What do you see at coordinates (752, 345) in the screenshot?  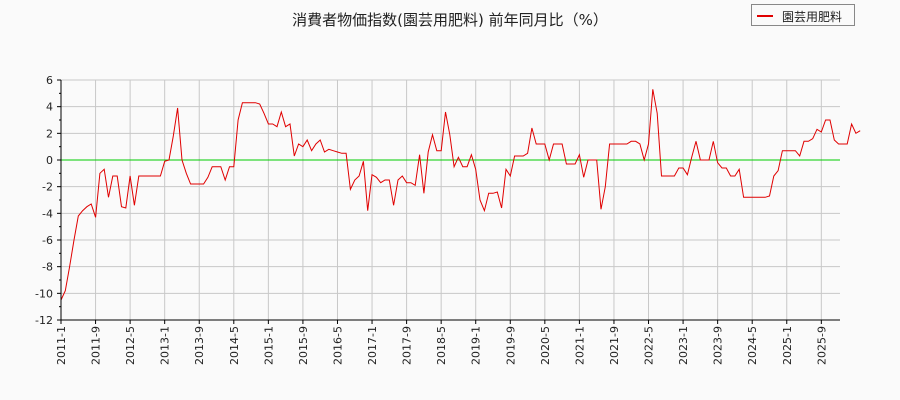 I see `x-tick-label: 2024-5` at bounding box center [752, 345].